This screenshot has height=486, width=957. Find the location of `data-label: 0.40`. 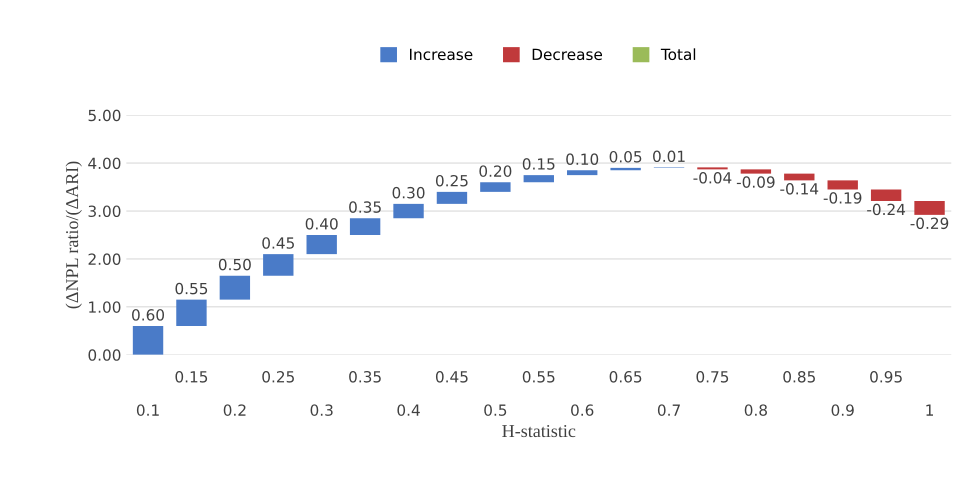

data-label: 0.40 is located at coordinates (322, 224).